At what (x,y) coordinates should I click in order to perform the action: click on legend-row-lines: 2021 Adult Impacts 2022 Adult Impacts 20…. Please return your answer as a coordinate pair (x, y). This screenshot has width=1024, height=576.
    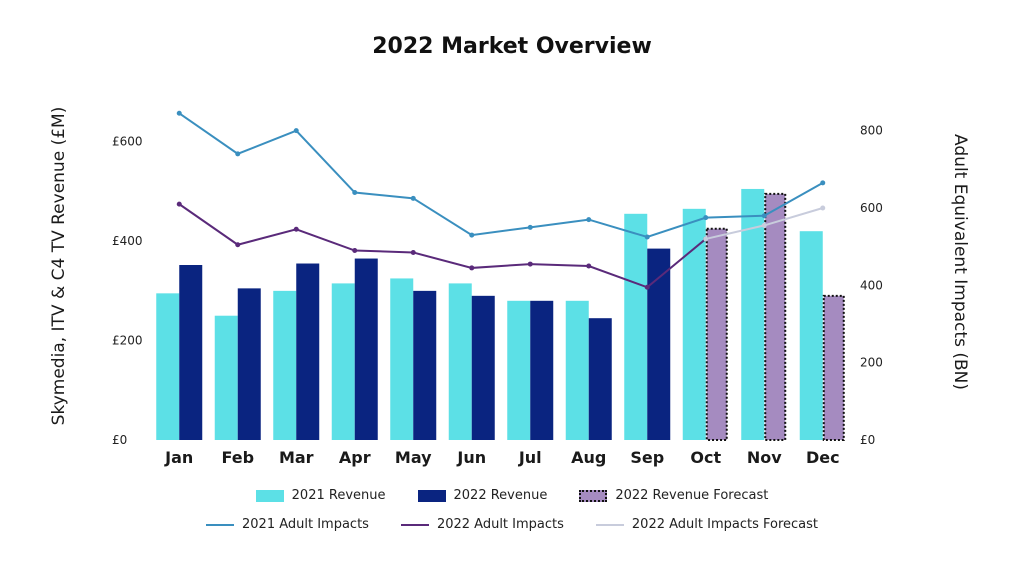
    Looking at the image, I should click on (512, 524).